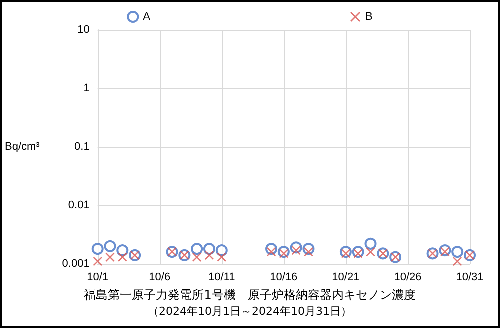  Describe the element at coordinates (222, 278) in the screenshot. I see `x-tick-label: 10/11` at that location.